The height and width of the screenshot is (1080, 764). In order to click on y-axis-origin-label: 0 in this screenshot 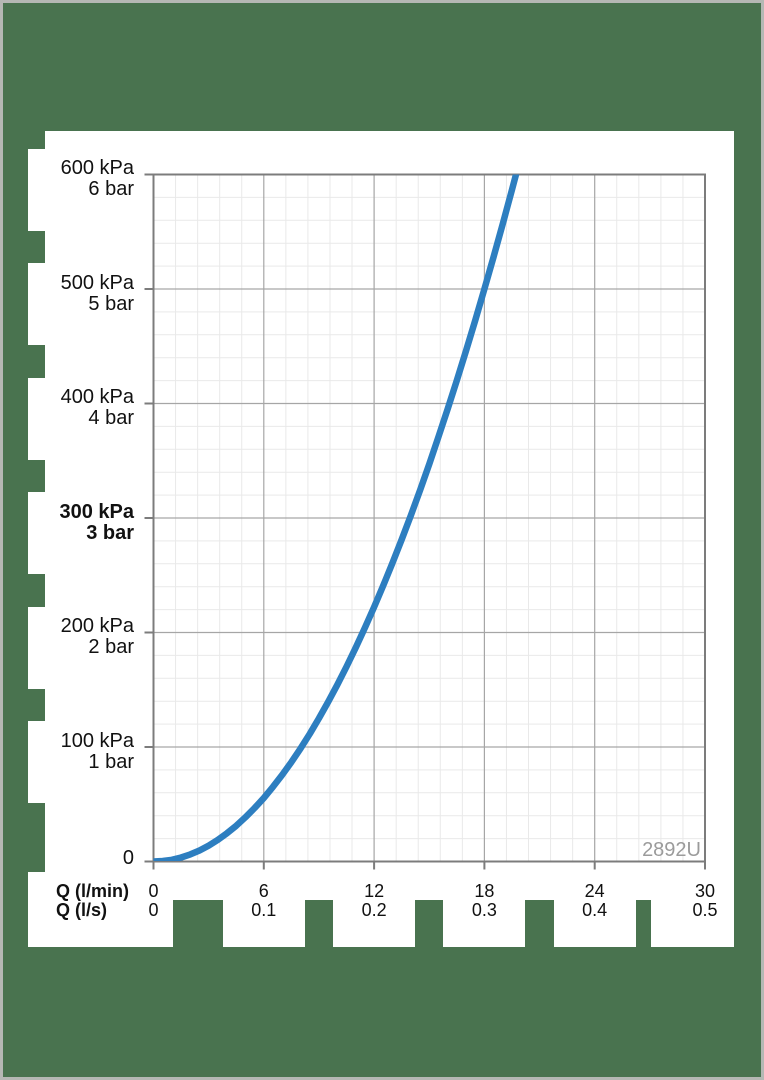, I will do `click(128, 858)`.